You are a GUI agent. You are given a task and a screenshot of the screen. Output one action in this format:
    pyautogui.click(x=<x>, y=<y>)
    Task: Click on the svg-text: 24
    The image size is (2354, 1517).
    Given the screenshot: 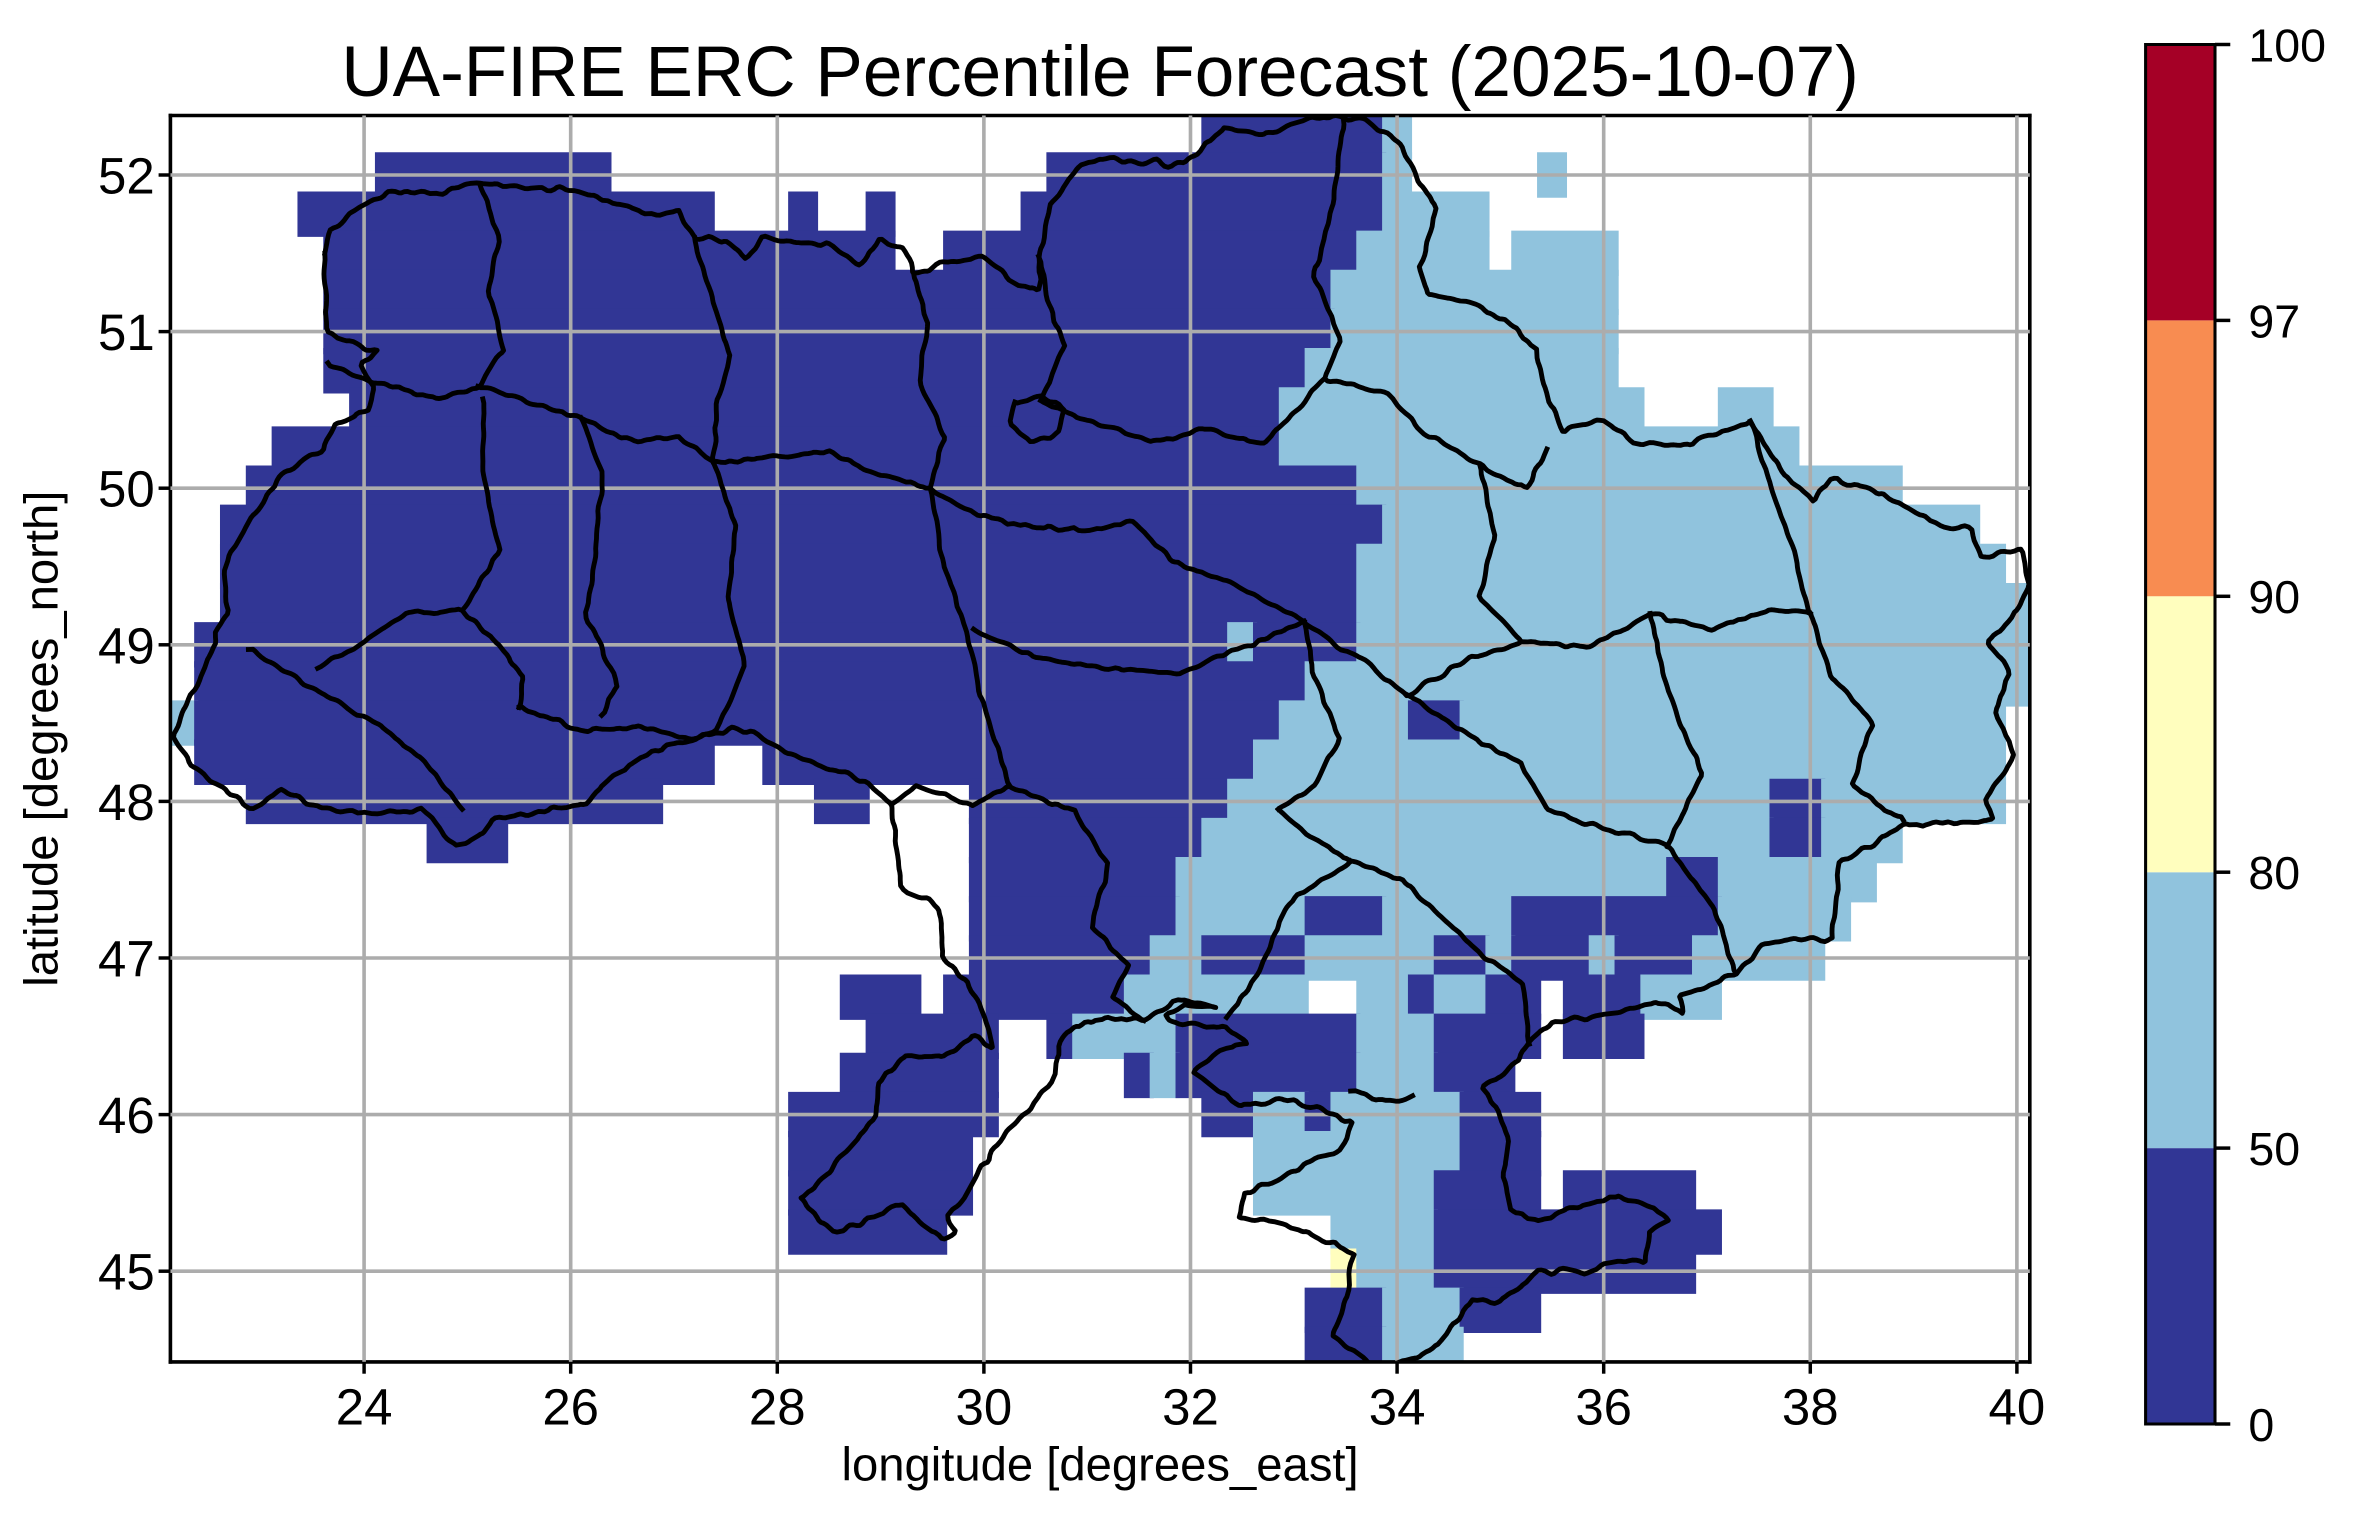 What is the action you would take?
    pyautogui.click(x=364, y=1407)
    